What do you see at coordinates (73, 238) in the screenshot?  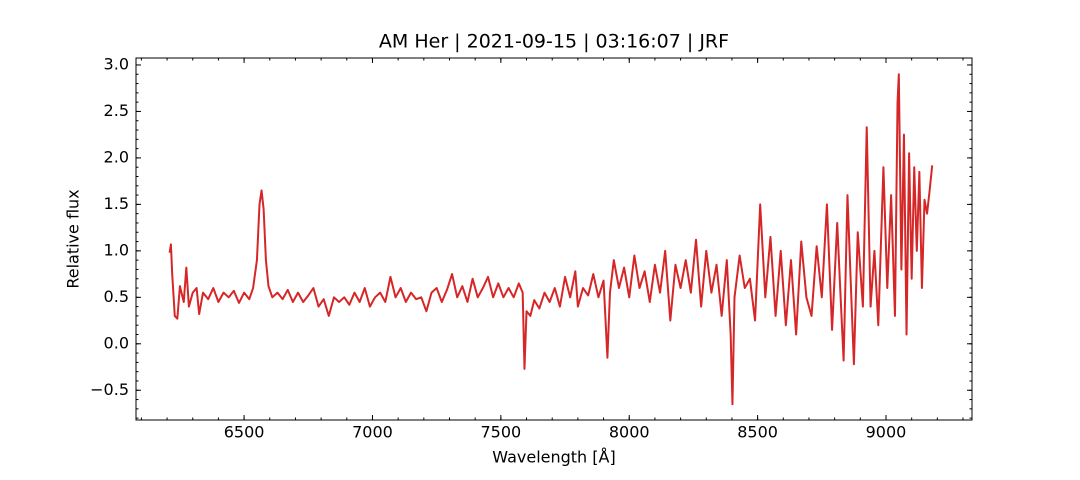 I see `y-axis-label: Relative flux` at bounding box center [73, 238].